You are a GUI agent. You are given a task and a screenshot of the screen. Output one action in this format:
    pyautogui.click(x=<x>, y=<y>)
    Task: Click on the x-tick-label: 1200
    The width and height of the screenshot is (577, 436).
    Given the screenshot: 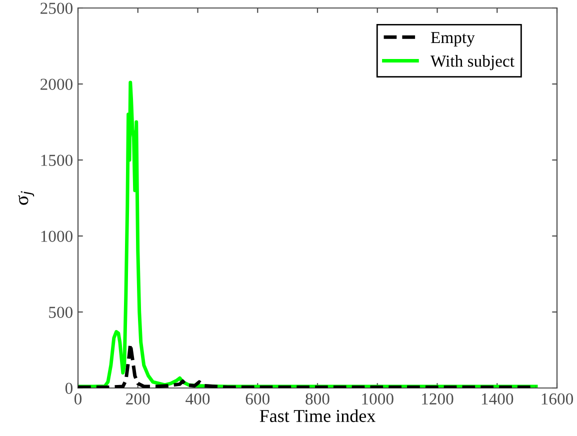 What is the action you would take?
    pyautogui.click(x=438, y=399)
    